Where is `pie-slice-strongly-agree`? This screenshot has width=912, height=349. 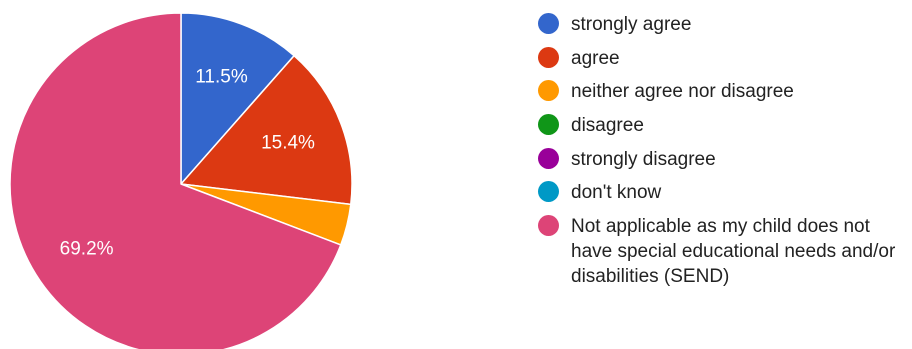 pie-slice-strongly-agree is located at coordinates (237, 98).